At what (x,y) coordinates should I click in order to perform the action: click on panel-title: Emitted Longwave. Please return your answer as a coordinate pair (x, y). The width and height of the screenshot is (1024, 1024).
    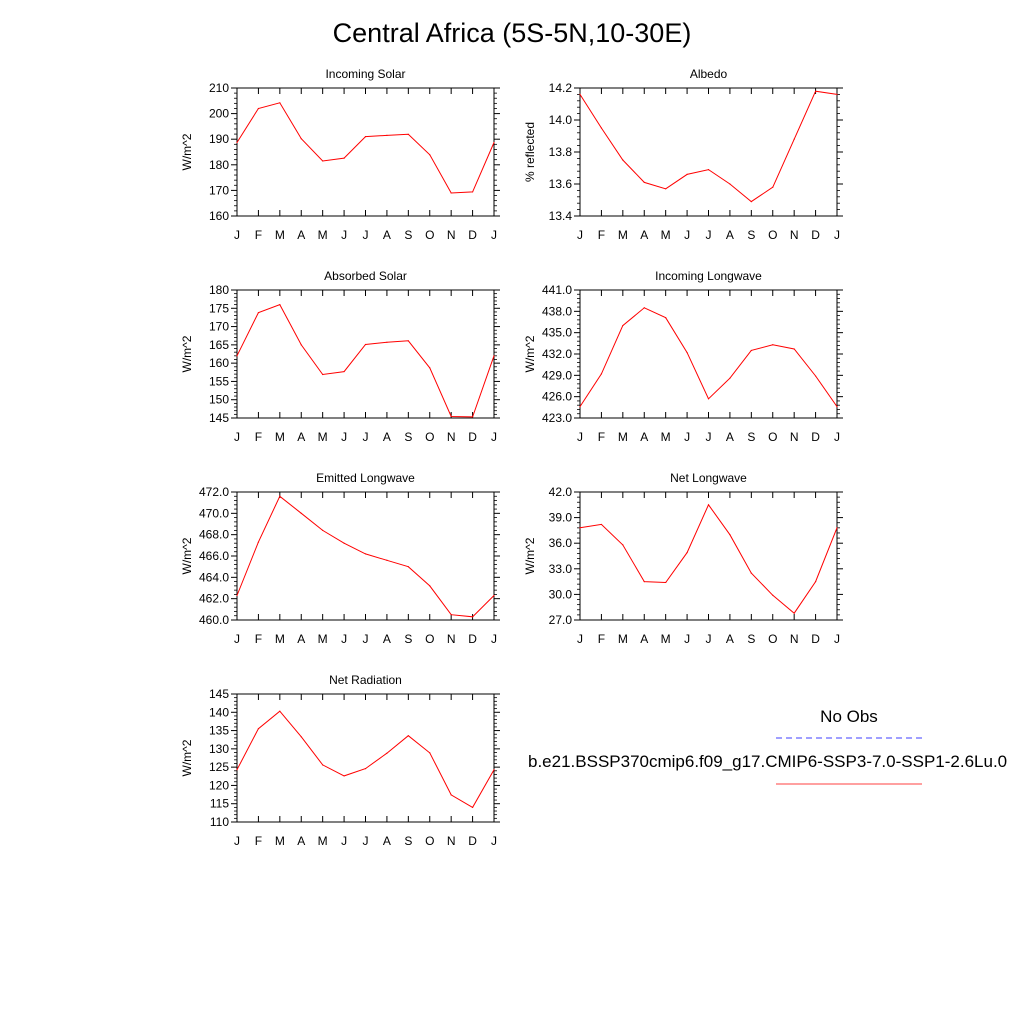
    Looking at the image, I should click on (365, 478).